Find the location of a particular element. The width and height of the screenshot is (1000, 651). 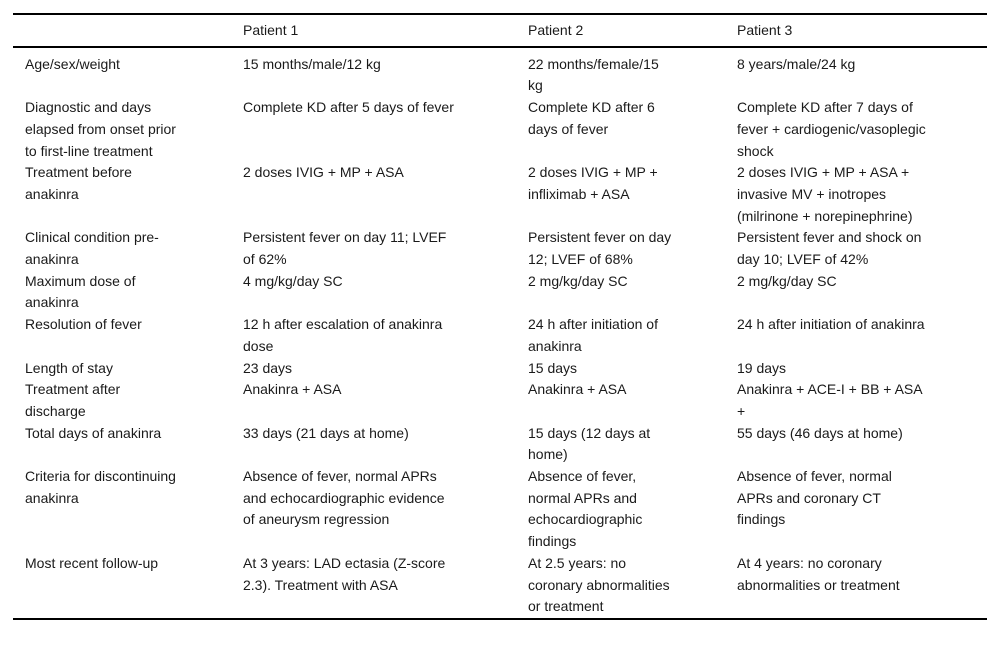

cell-patient-3: Anakinra + ACE-I + BB + ASA + is located at coordinates (830, 400).